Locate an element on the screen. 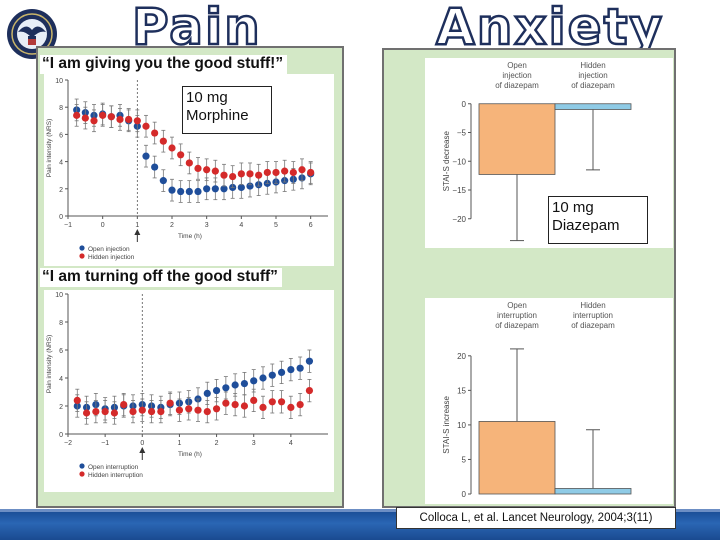 The height and width of the screenshot is (540, 720). callout-line: Diazepam is located at coordinates (586, 225).